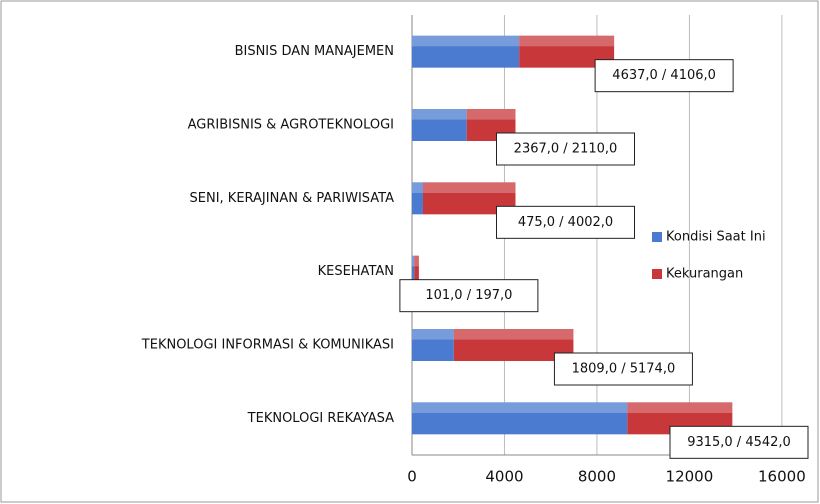 This screenshot has height=504, width=820. I want to click on x-tick-label: 8000, so click(597, 477).